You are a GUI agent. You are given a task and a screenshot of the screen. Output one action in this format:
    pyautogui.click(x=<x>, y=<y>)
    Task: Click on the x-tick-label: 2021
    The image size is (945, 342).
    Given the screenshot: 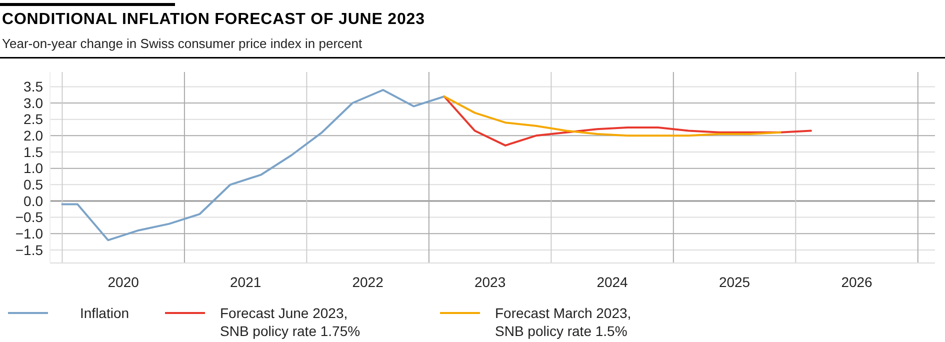 What is the action you would take?
    pyautogui.click(x=246, y=282)
    